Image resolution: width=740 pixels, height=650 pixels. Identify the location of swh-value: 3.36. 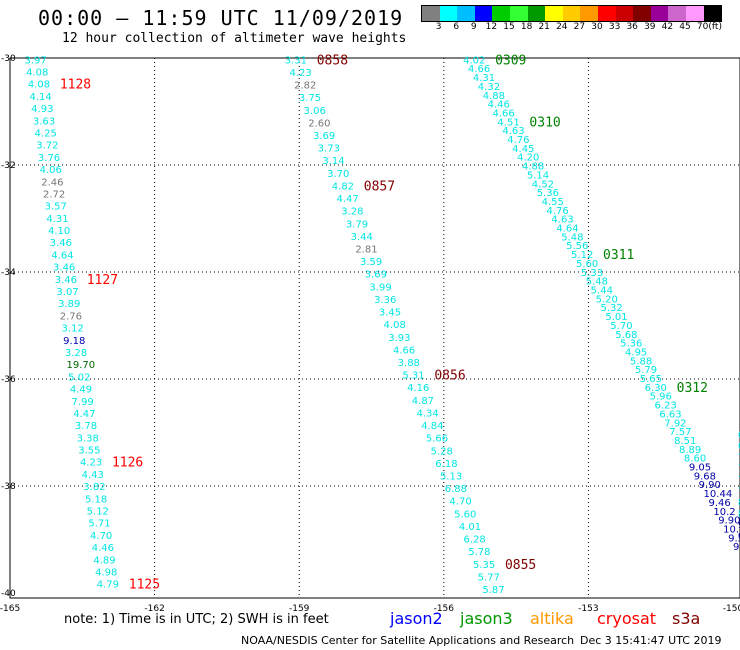
(385, 300).